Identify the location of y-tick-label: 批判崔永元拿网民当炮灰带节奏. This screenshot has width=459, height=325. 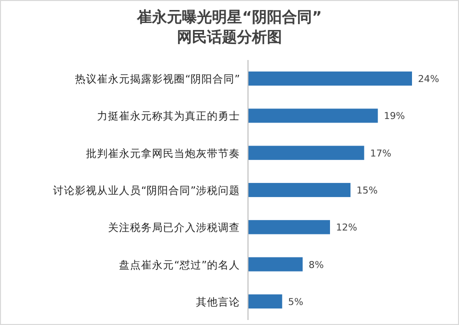
(163, 153).